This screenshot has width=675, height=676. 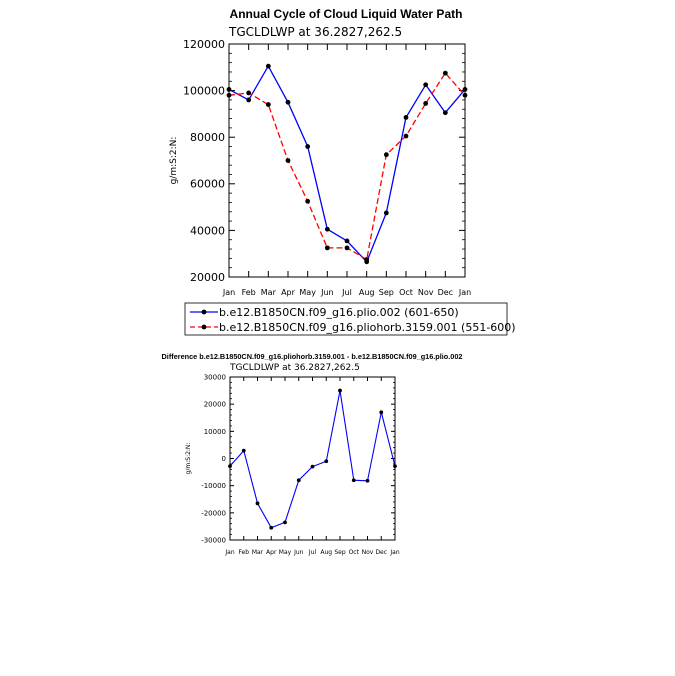 What do you see at coordinates (307, 292) in the screenshot?
I see `chart1-xtick-label: May` at bounding box center [307, 292].